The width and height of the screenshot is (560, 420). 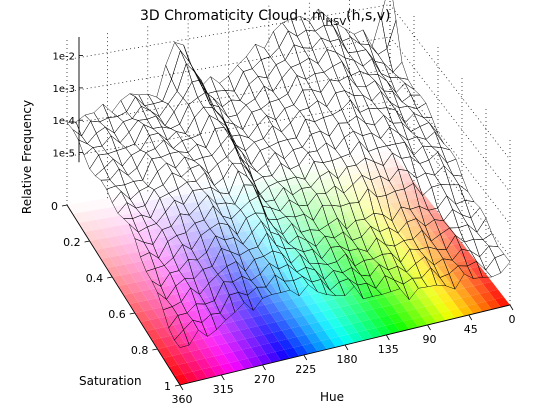 What do you see at coordinates (54, 206) in the screenshot?
I see `saturation-tick-label: 0` at bounding box center [54, 206].